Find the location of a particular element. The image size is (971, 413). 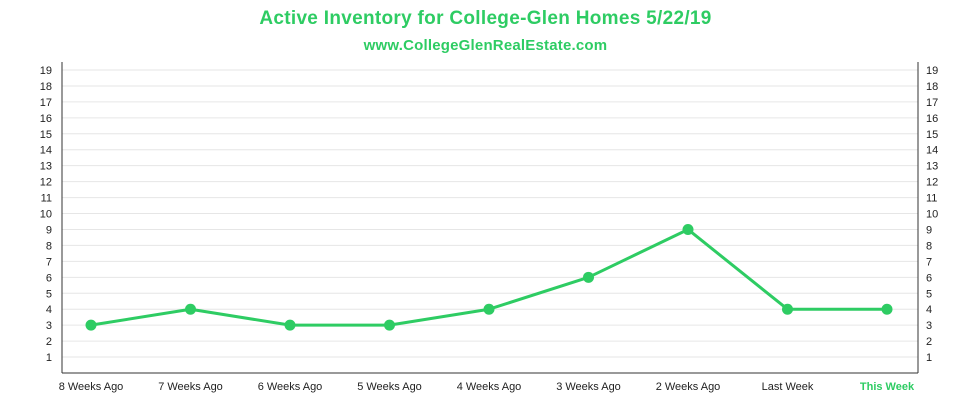

y-tick-label-left: 18 is located at coordinates (46, 87).